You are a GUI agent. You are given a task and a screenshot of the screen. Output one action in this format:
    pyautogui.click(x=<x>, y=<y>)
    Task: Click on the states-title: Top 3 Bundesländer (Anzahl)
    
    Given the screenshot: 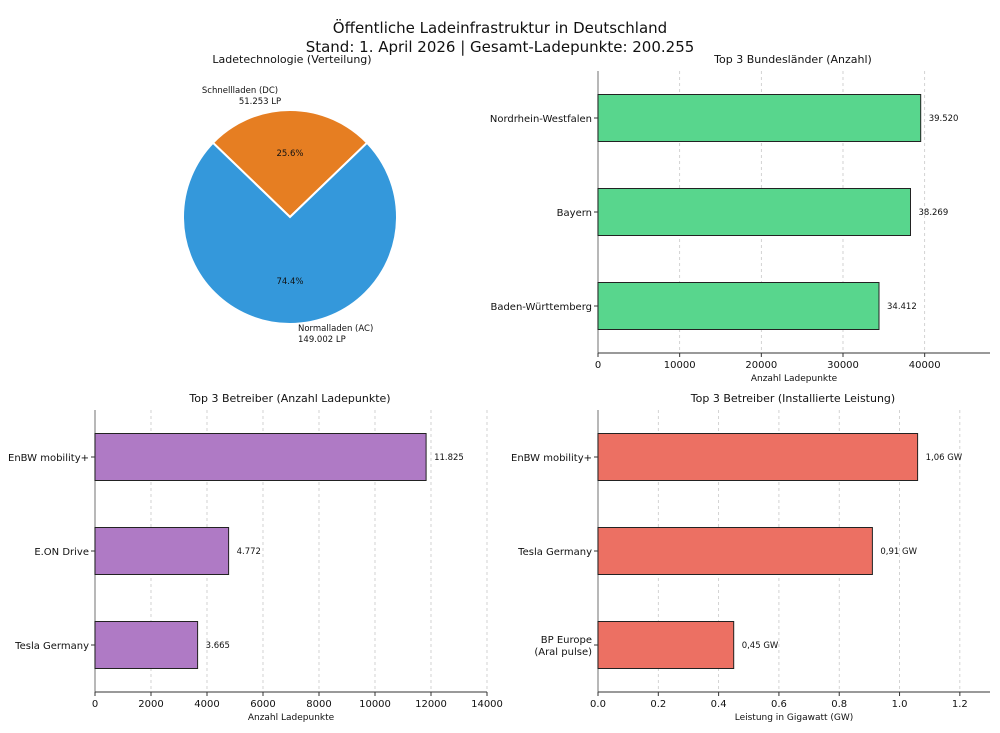 What is the action you would take?
    pyautogui.click(x=792, y=59)
    